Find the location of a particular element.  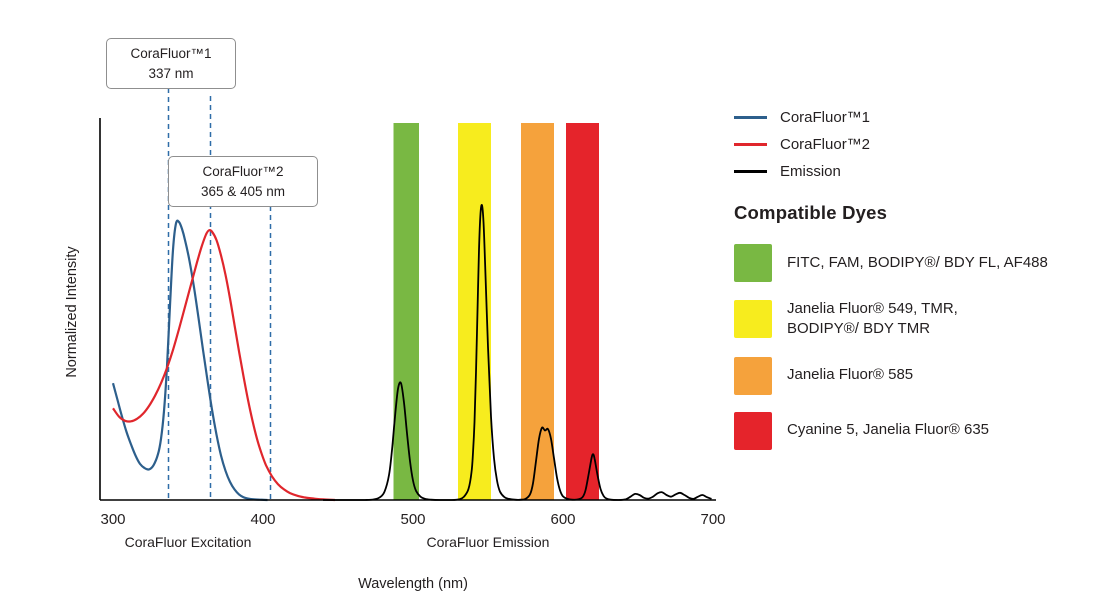

legend-item-corafluor1: CoraFluor™1 is located at coordinates (920, 117).